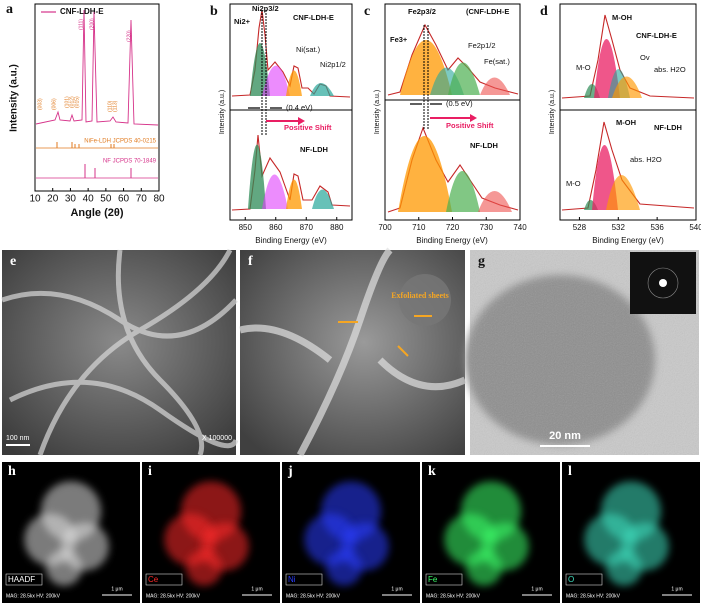 The height and width of the screenshot is (605, 701). I want to click on panel-label: a, so click(9, 9).